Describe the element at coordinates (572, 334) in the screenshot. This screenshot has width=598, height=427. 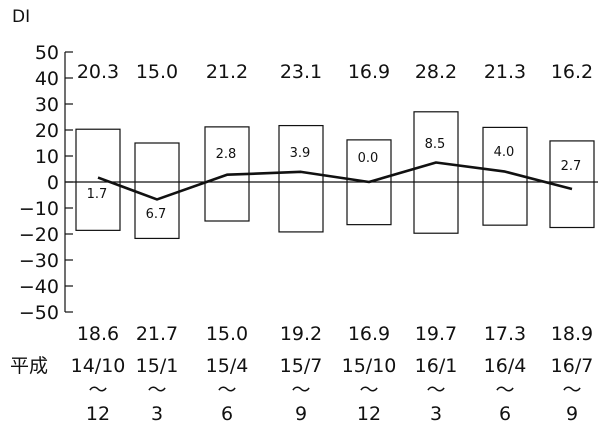
I see `lower-value-label: 18.9` at that location.